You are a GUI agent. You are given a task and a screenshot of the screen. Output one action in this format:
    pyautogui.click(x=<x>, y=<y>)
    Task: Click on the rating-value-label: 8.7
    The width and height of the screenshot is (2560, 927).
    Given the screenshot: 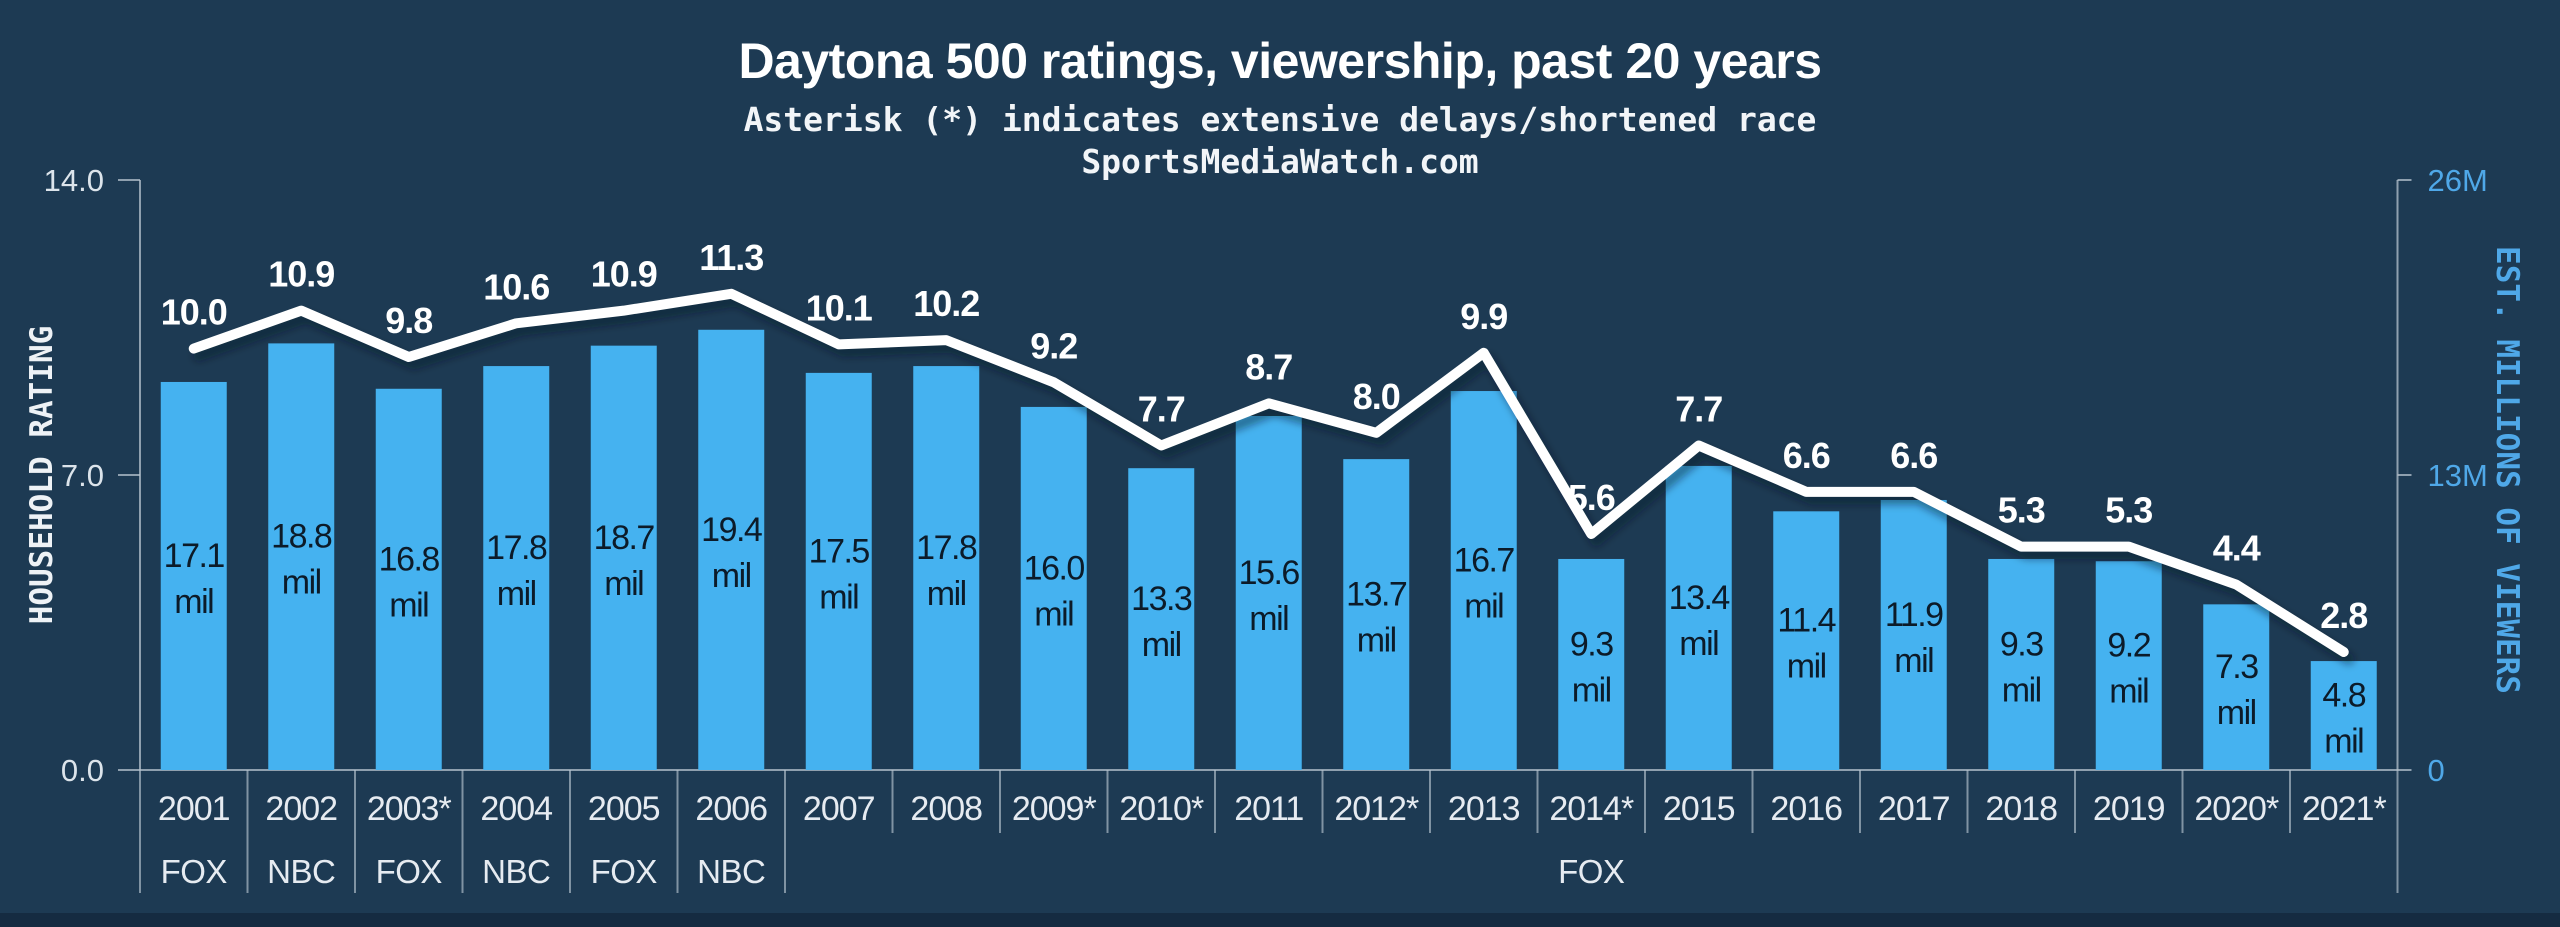 What is the action you would take?
    pyautogui.click(x=1268, y=366)
    